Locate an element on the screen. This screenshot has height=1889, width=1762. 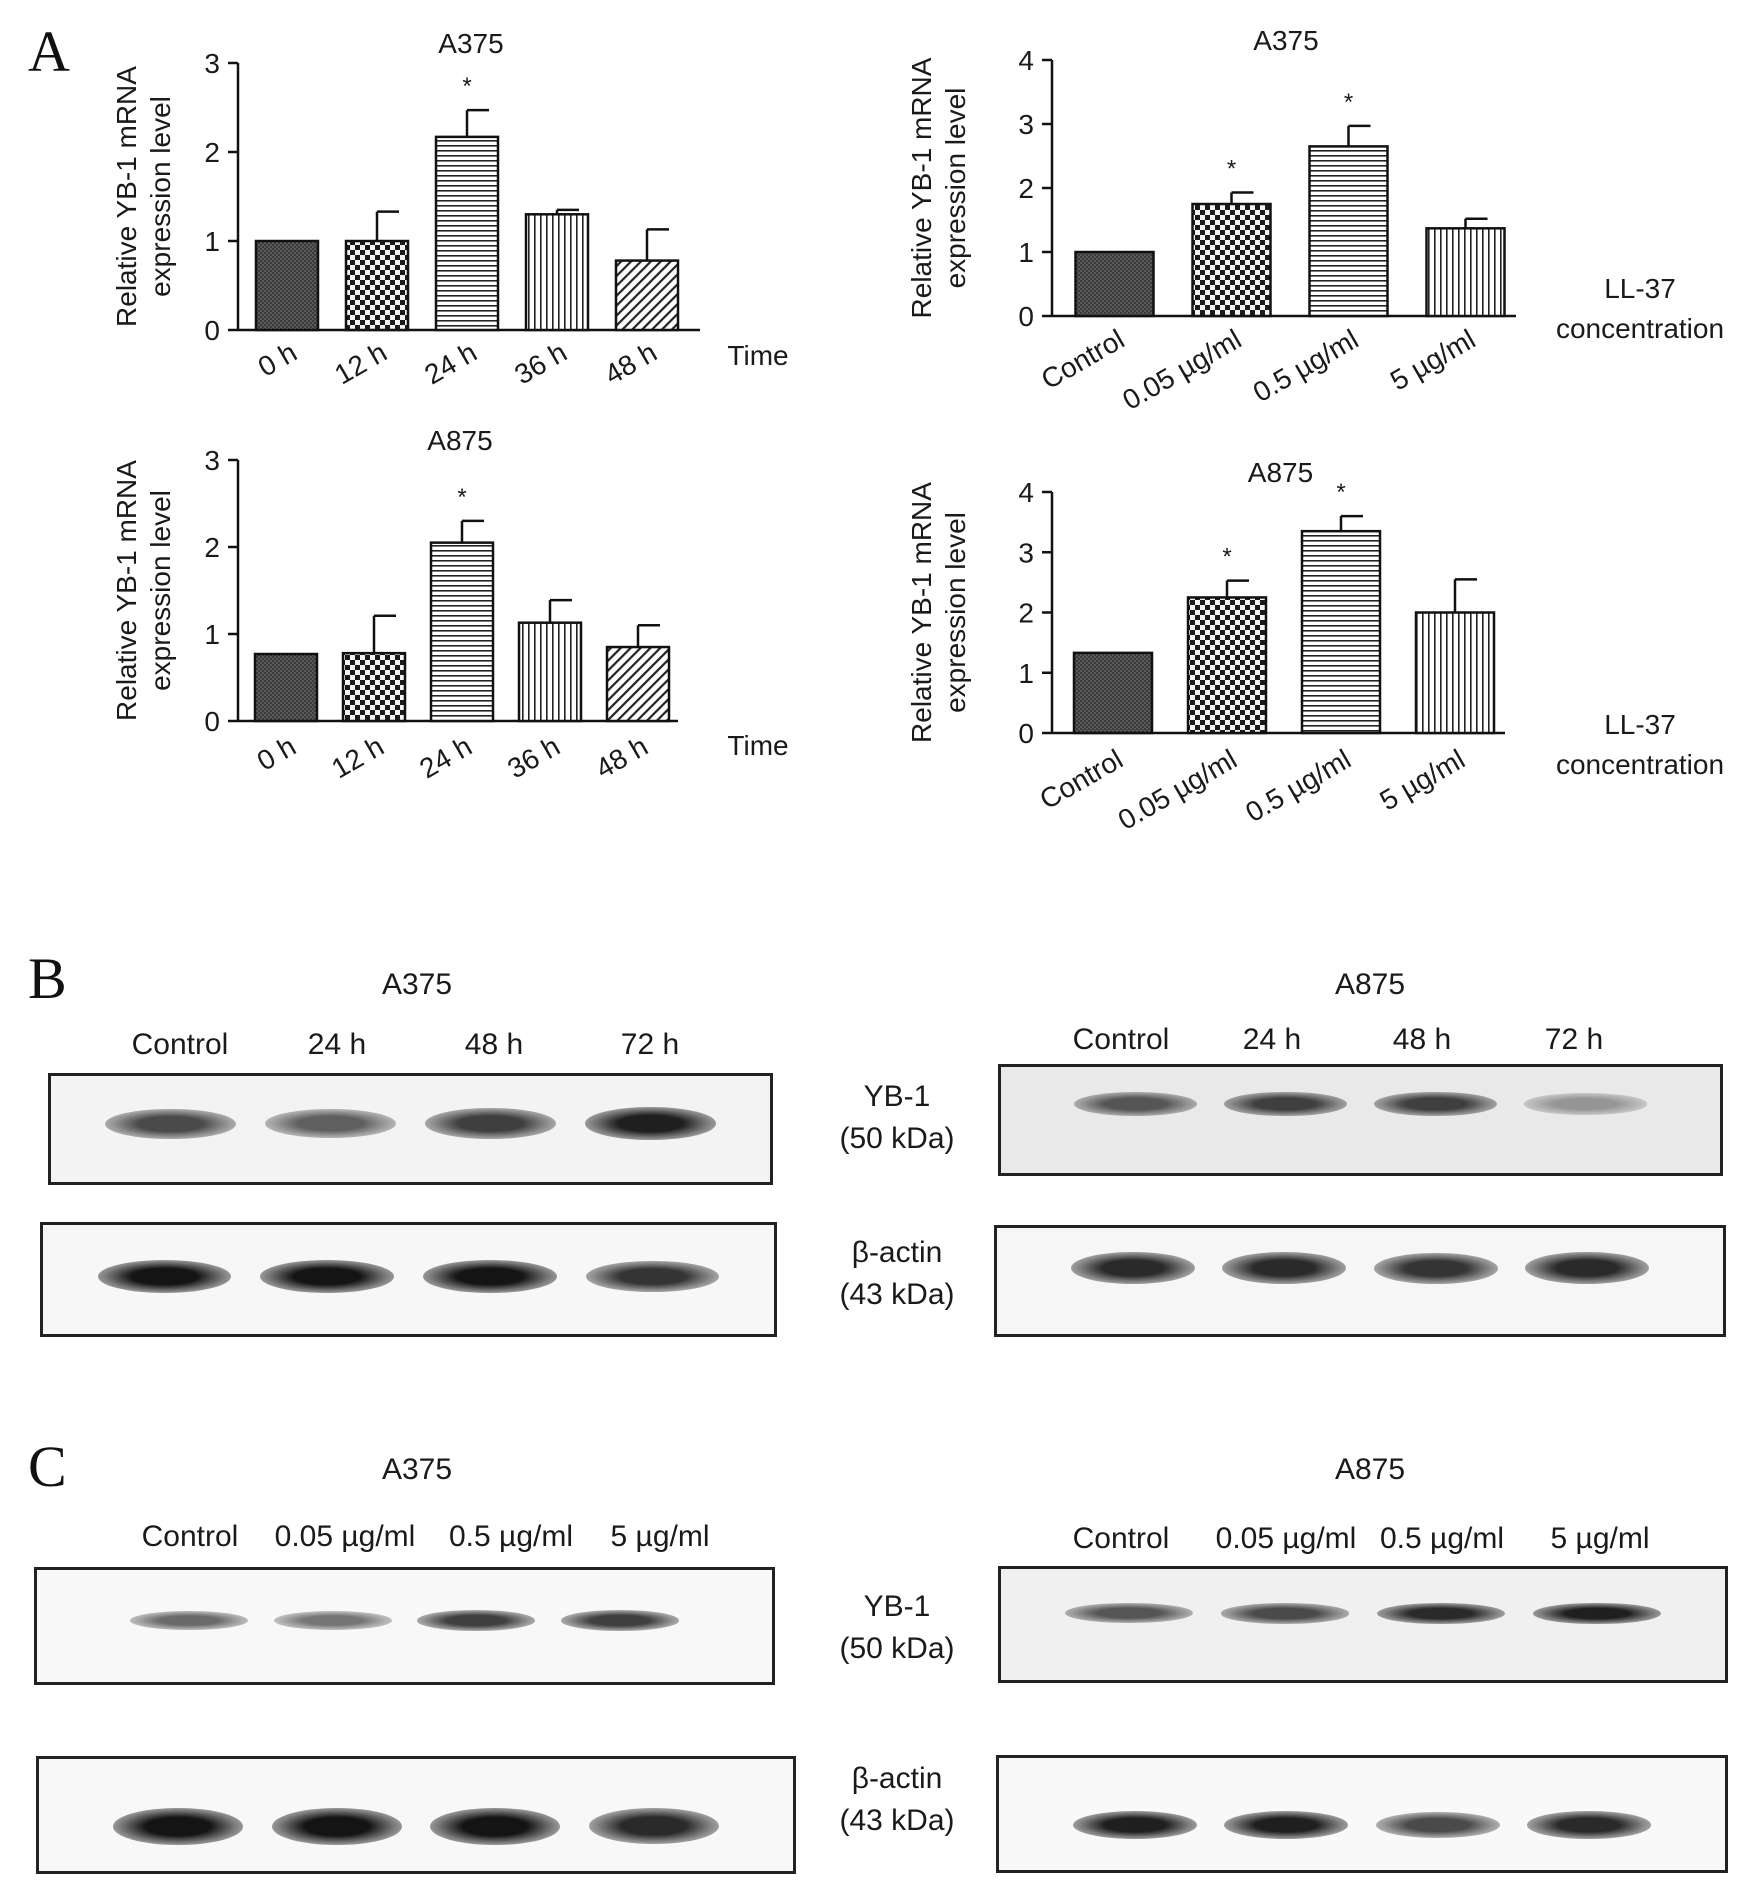
blot-c-right-lane-label: 0.5 µg/ml is located at coordinates (1442, 1538).